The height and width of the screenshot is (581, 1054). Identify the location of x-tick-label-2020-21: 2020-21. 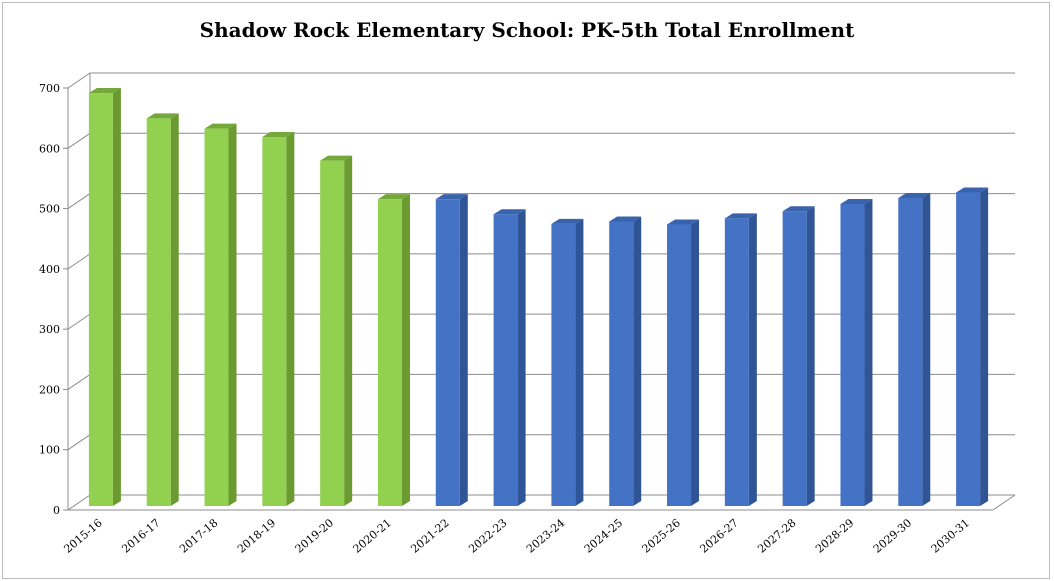
(372, 535).